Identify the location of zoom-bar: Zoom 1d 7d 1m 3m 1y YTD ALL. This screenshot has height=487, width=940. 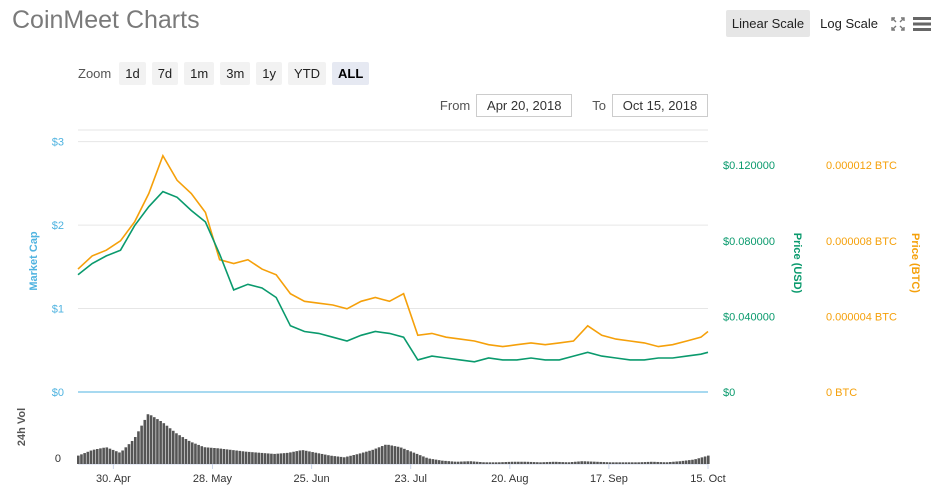
(224, 73).